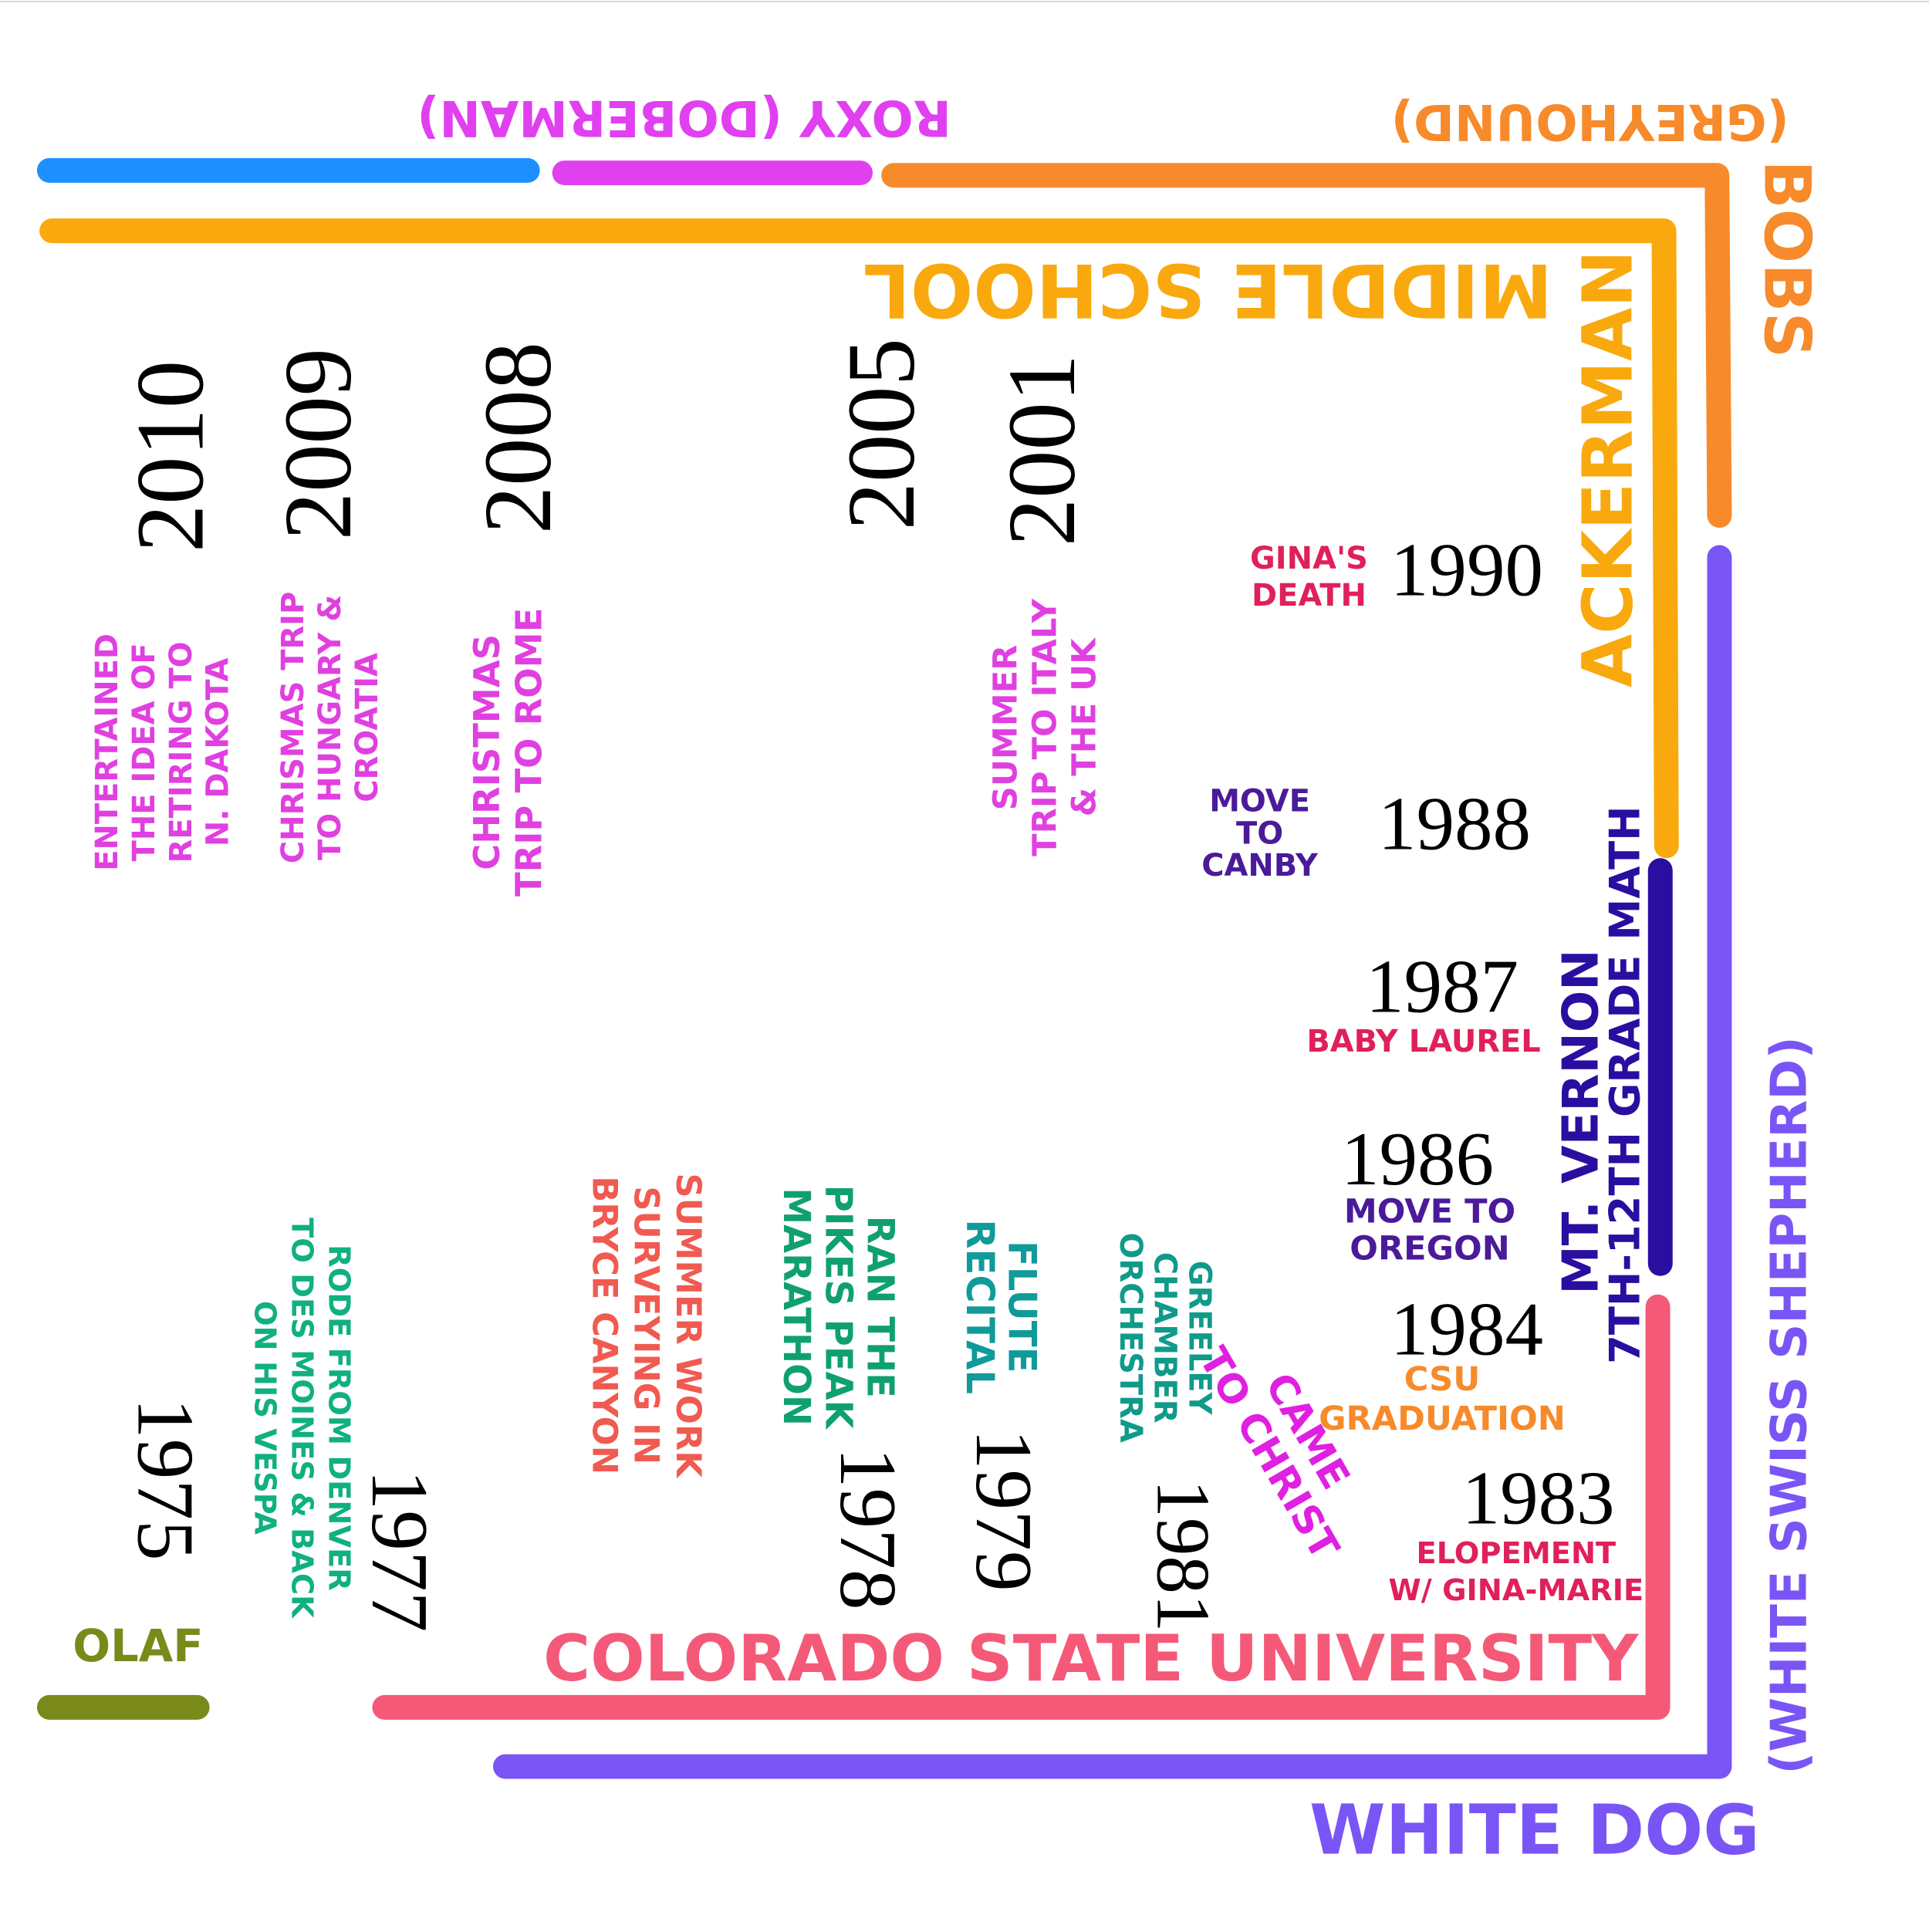 The image size is (1929, 1932). What do you see at coordinates (1309, 577) in the screenshot?
I see `event-note: GINA'S DEATH` at bounding box center [1309, 577].